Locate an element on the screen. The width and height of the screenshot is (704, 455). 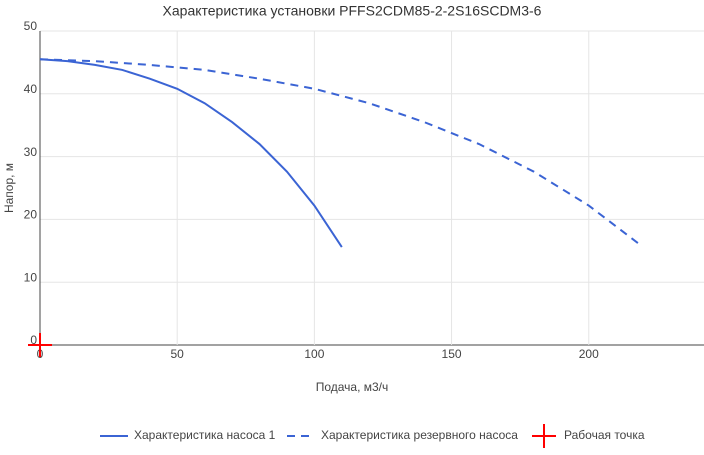
y-axis-label: Напор, м is located at coordinates (9, 188).